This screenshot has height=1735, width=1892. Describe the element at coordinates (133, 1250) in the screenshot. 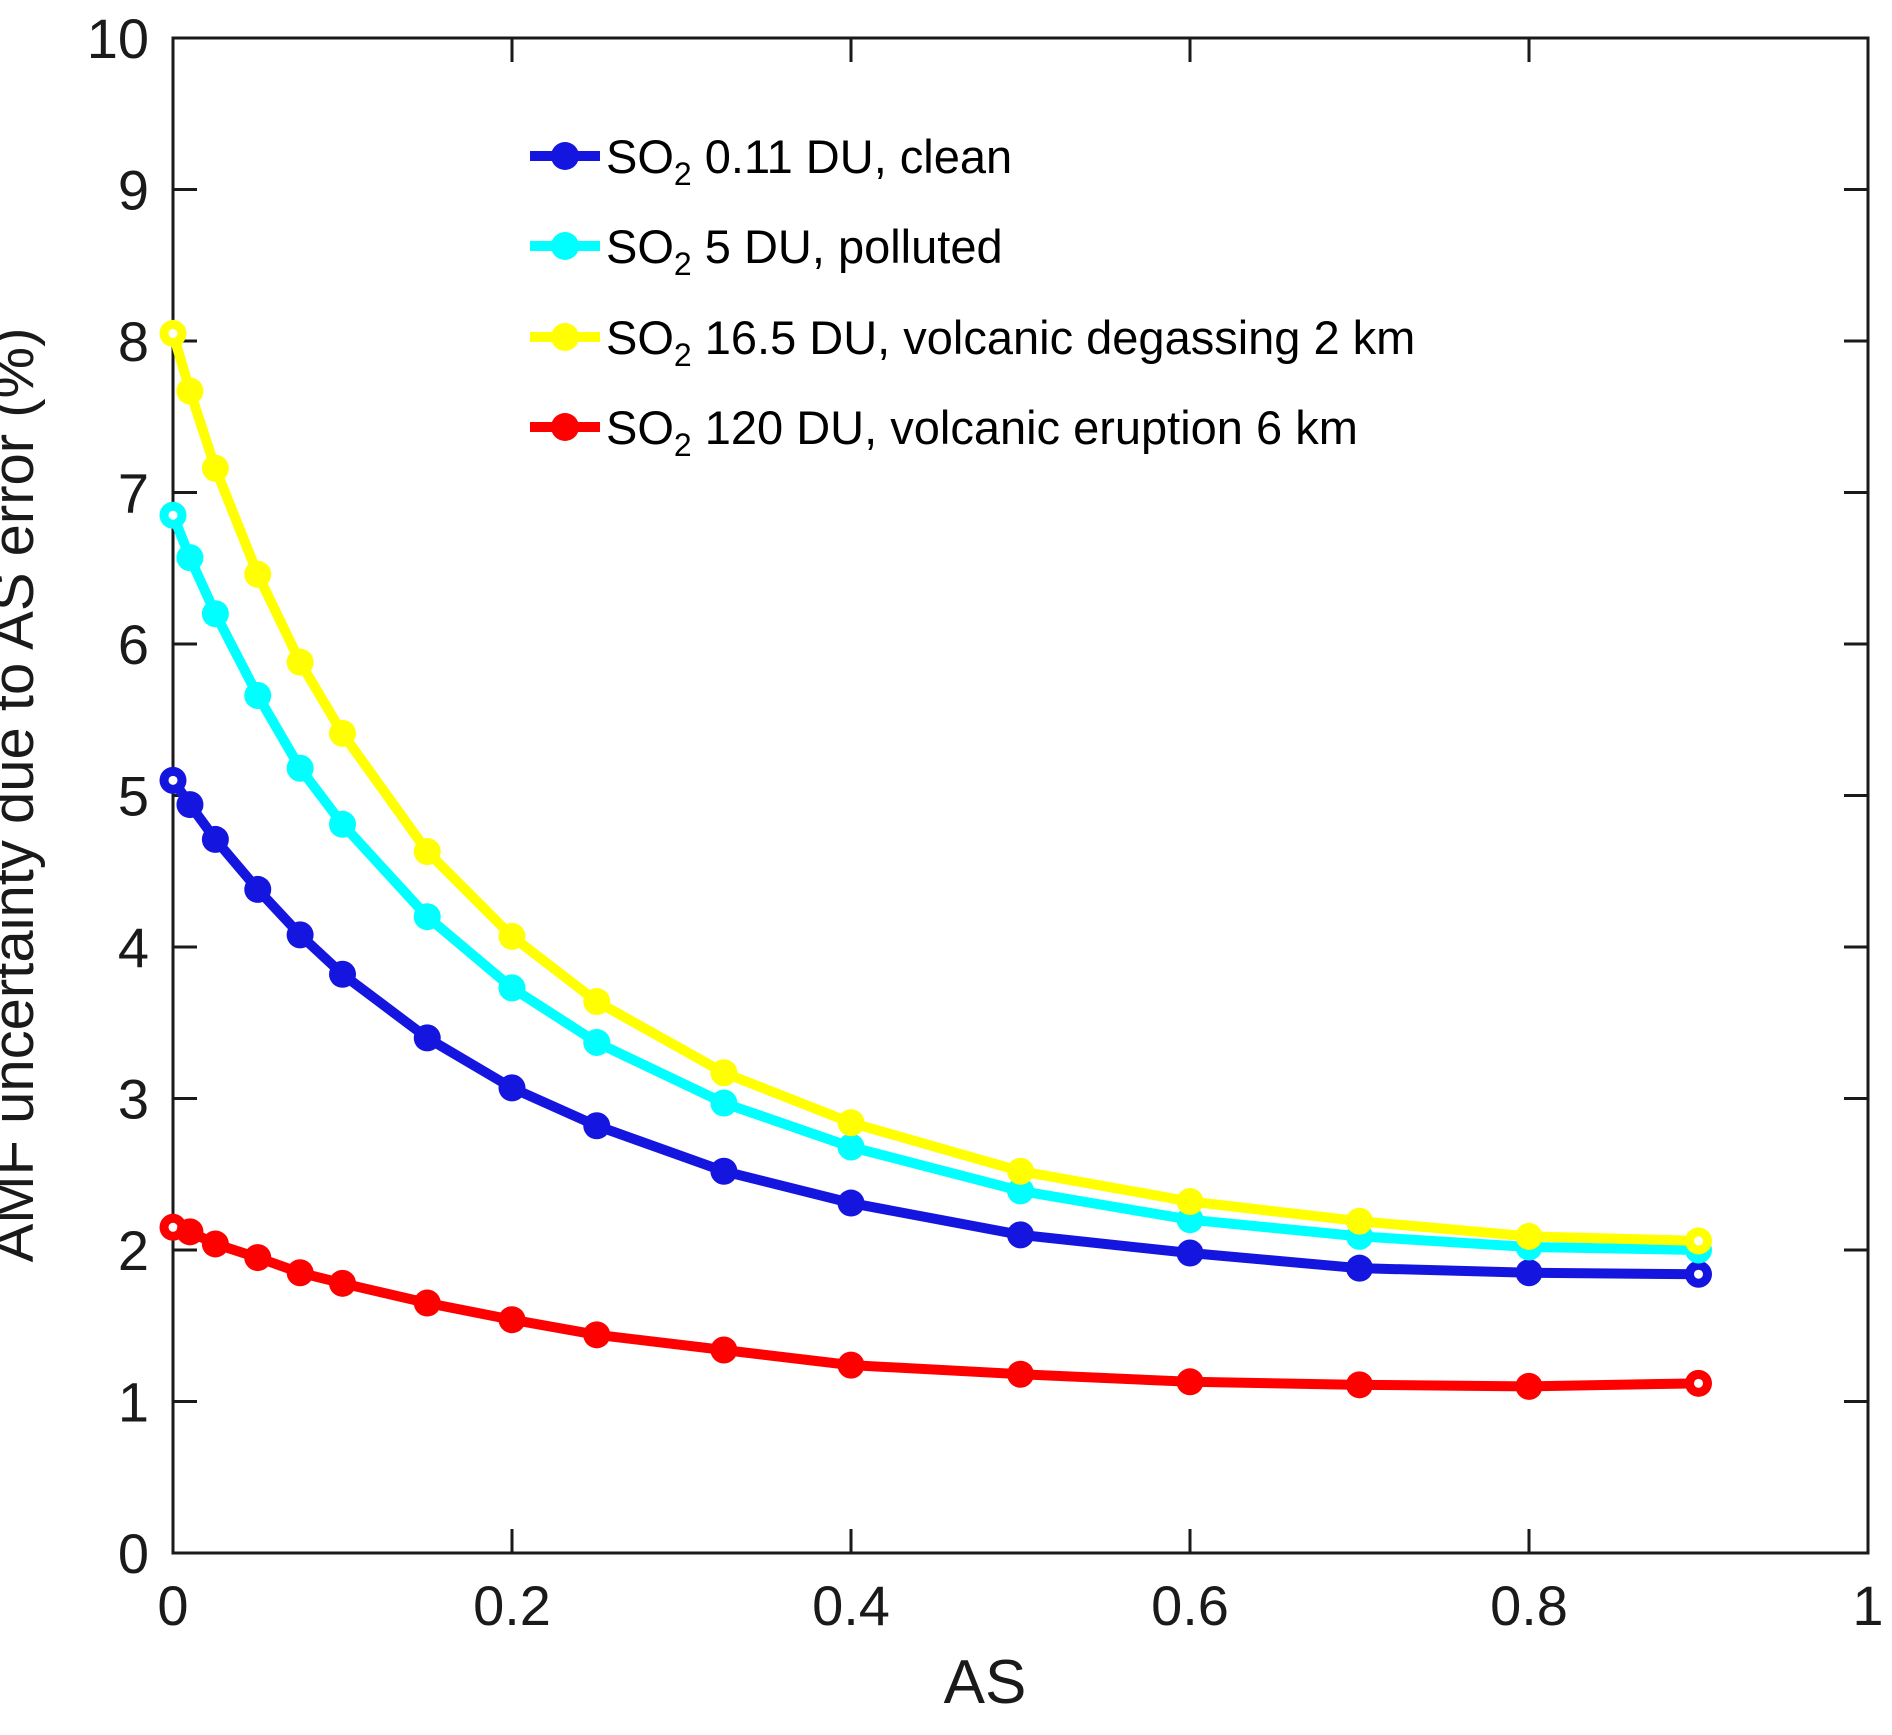

I see `y-tick-label: 2` at that location.